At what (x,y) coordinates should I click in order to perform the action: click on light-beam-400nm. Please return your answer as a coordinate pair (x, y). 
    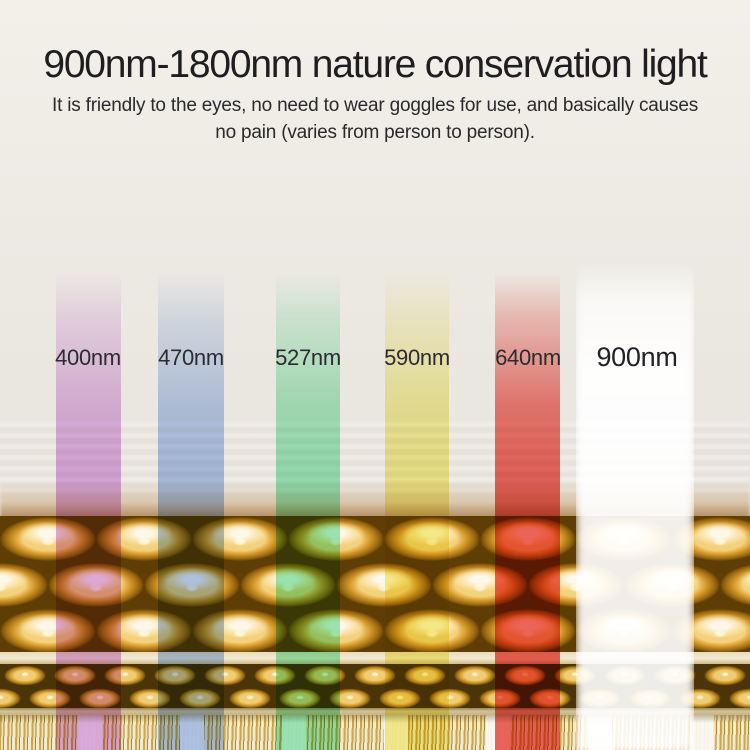
    Looking at the image, I should click on (88, 511).